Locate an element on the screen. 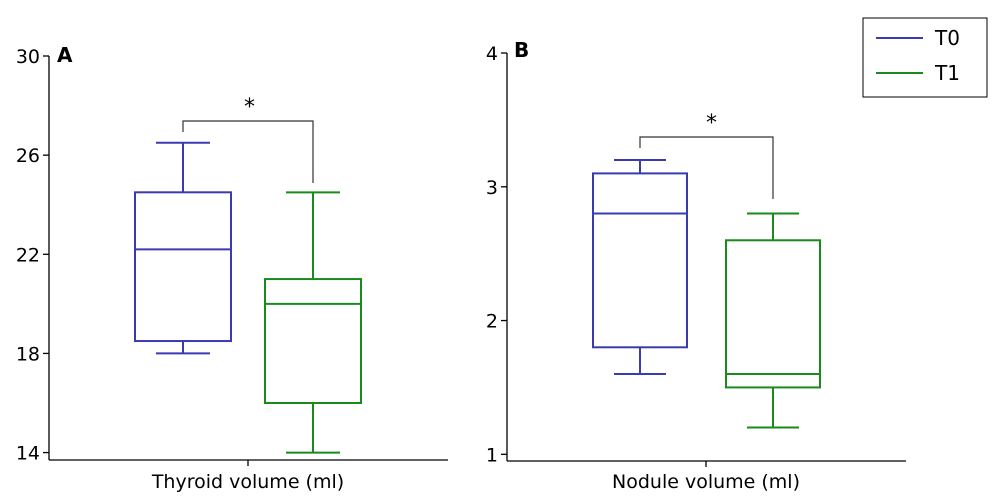  panel-a-box-t0 is located at coordinates (183, 248).